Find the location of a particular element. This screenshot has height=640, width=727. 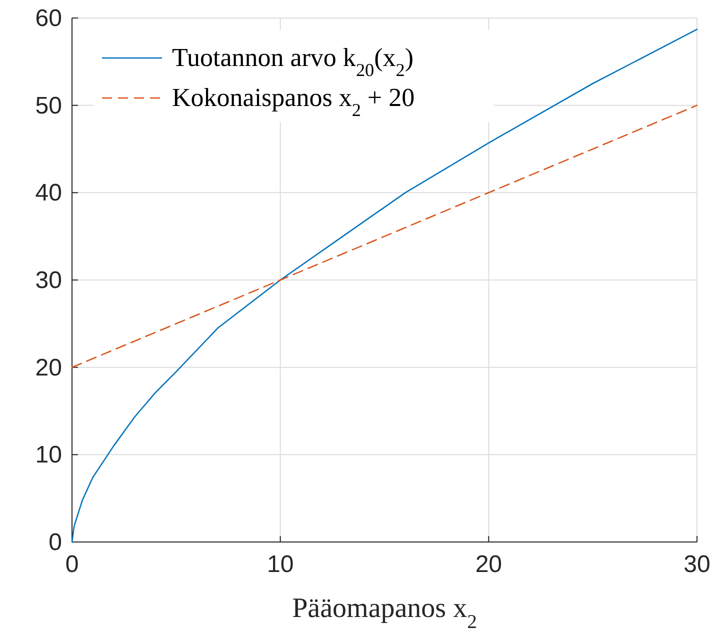

x-axis-title: Pääomapanos x$_{2}$ is located at coordinates (384, 612).